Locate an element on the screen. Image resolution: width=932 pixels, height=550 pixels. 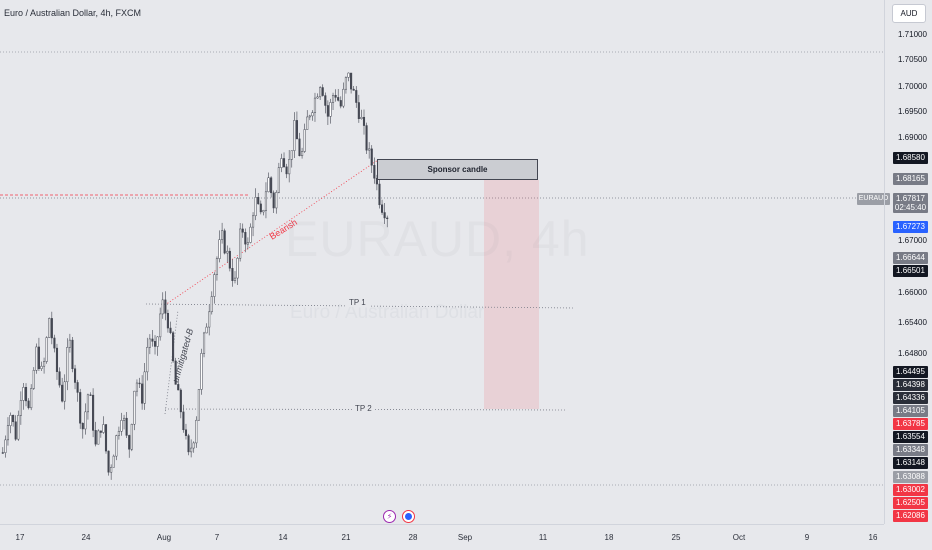
time-tick: 21 is located at coordinates (346, 537).